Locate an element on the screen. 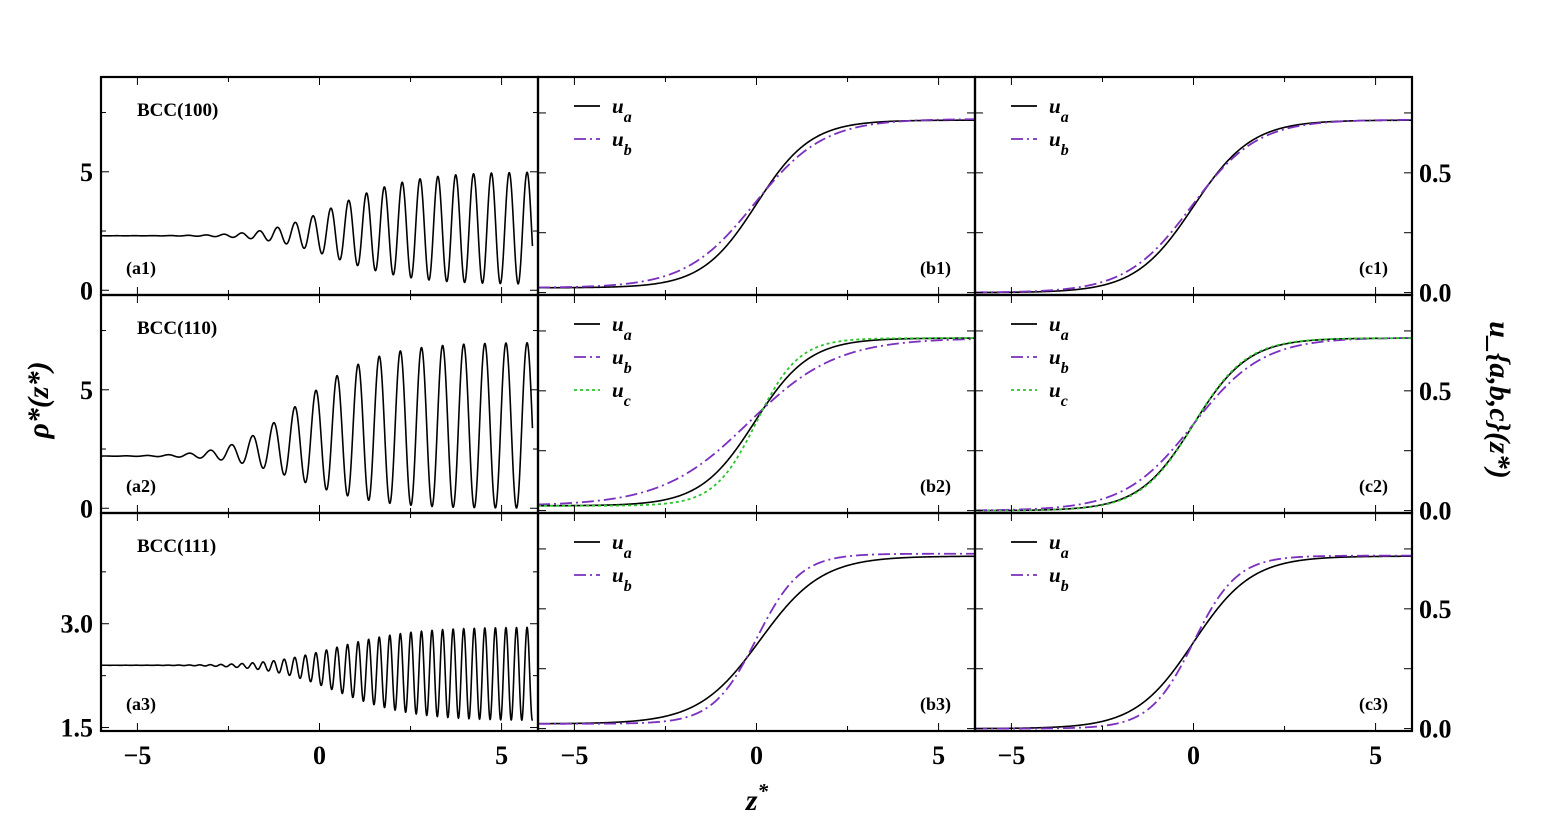 Image resolution: width=1562 pixels, height=834 pixels. y-tick-label: 0 is located at coordinates (86, 290).